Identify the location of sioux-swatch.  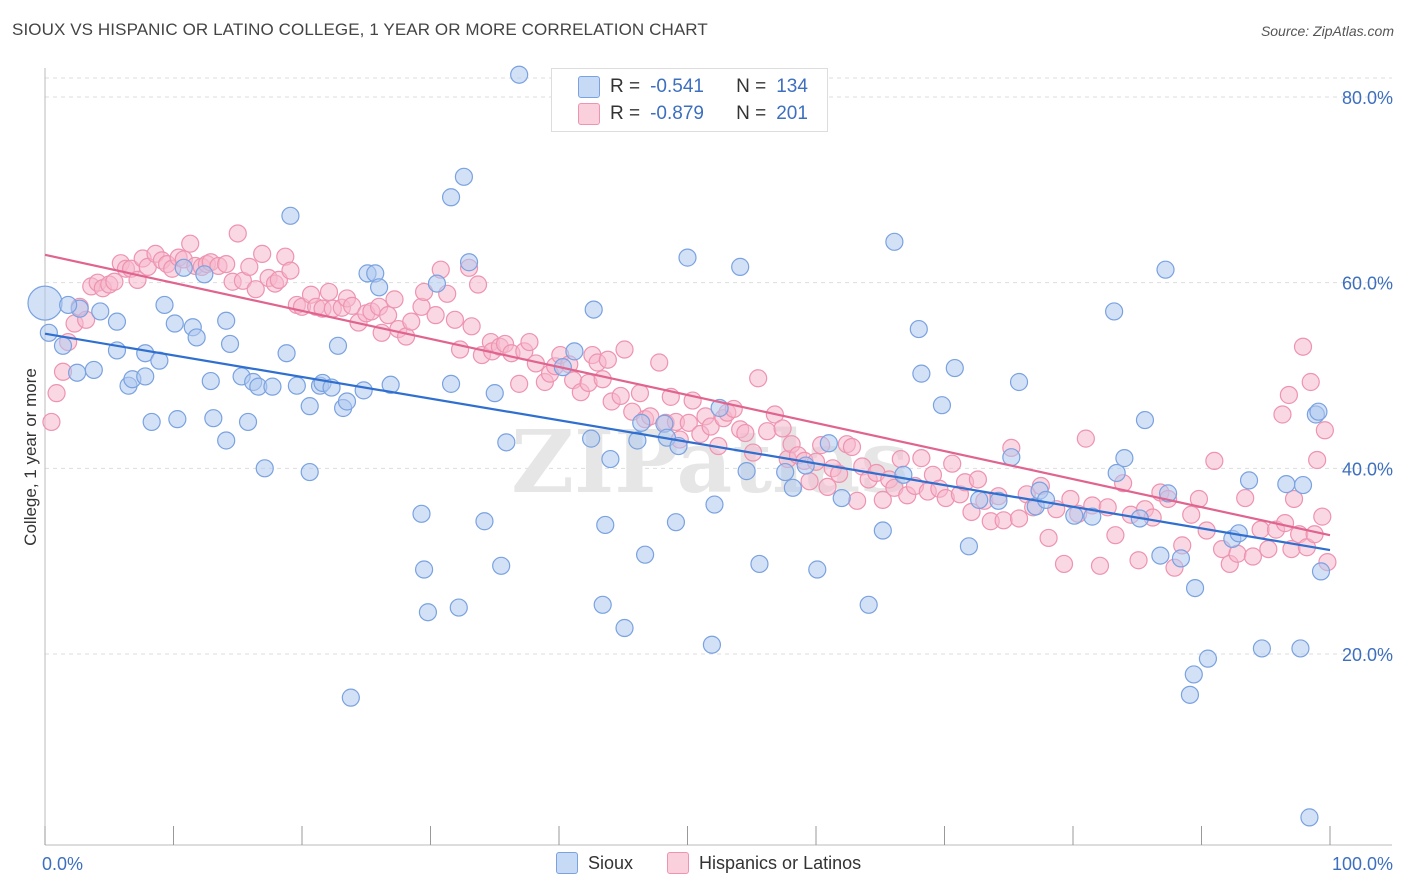
(589, 87).